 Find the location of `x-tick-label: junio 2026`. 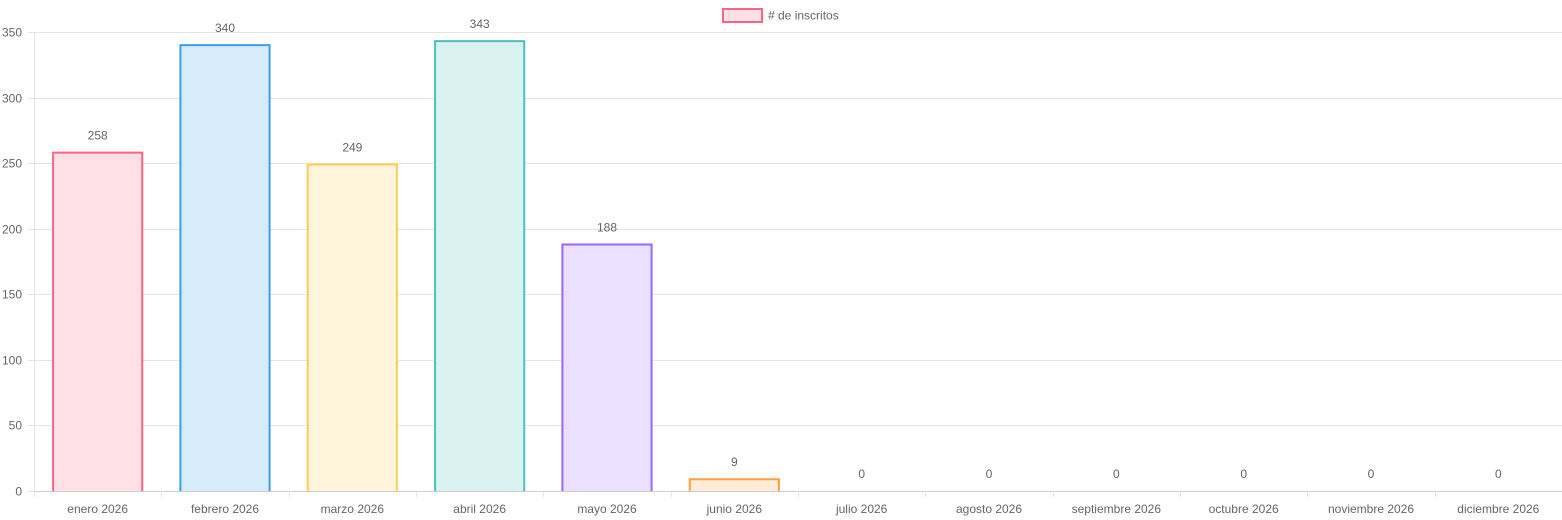

x-tick-label: junio 2026 is located at coordinates (734, 509).